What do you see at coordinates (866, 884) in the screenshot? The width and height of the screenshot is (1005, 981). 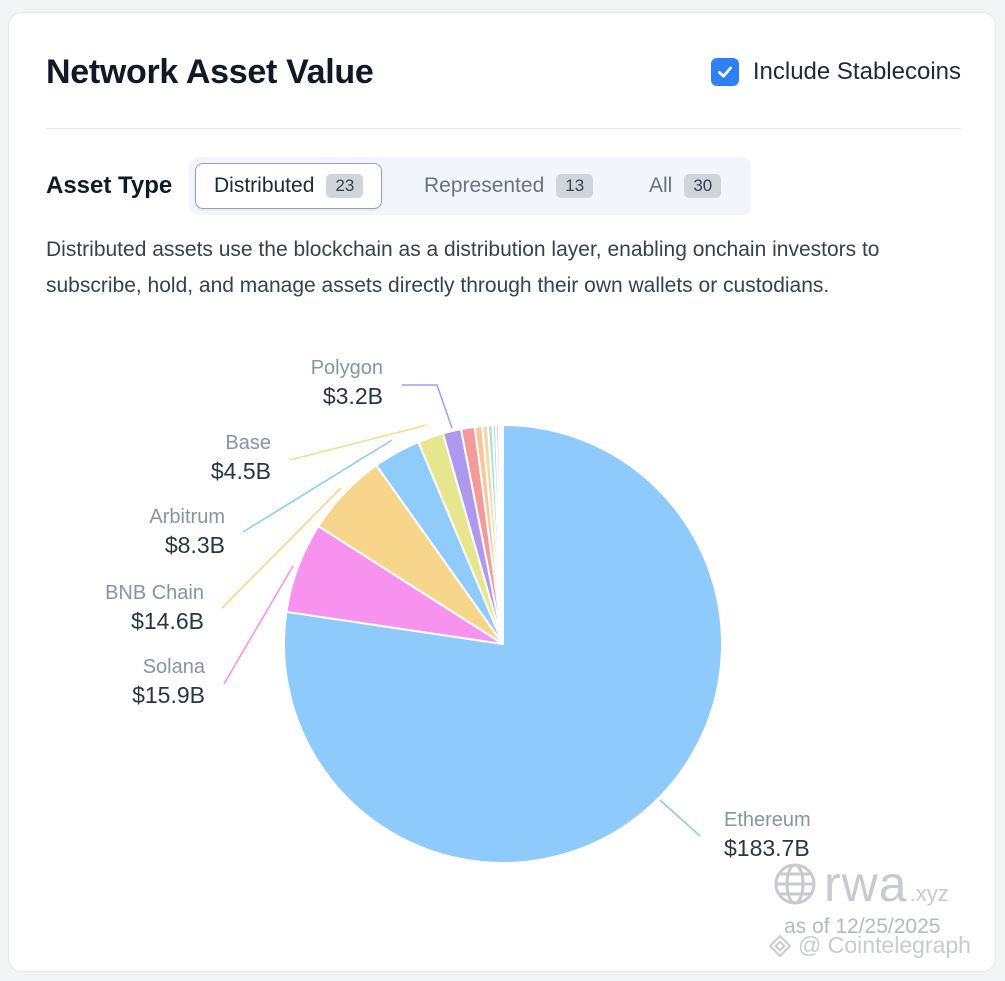 I see `watermark-brand: rwa` at bounding box center [866, 884].